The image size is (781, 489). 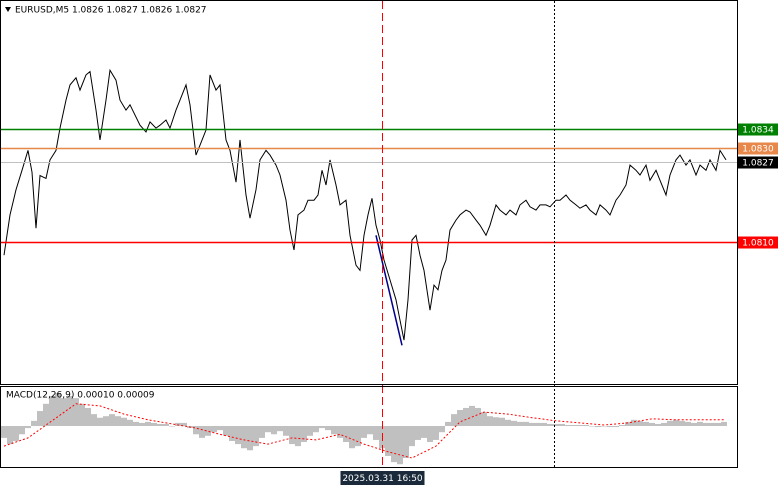 What do you see at coordinates (389, 290) in the screenshot?
I see `trend-segment` at bounding box center [389, 290].